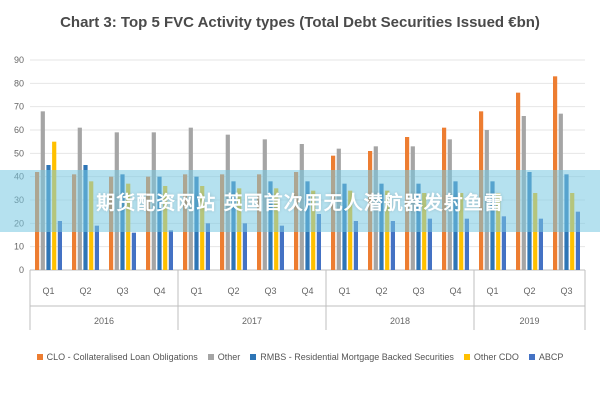  What do you see at coordinates (104, 321) in the screenshot?
I see `x-group-label: 2016` at bounding box center [104, 321].